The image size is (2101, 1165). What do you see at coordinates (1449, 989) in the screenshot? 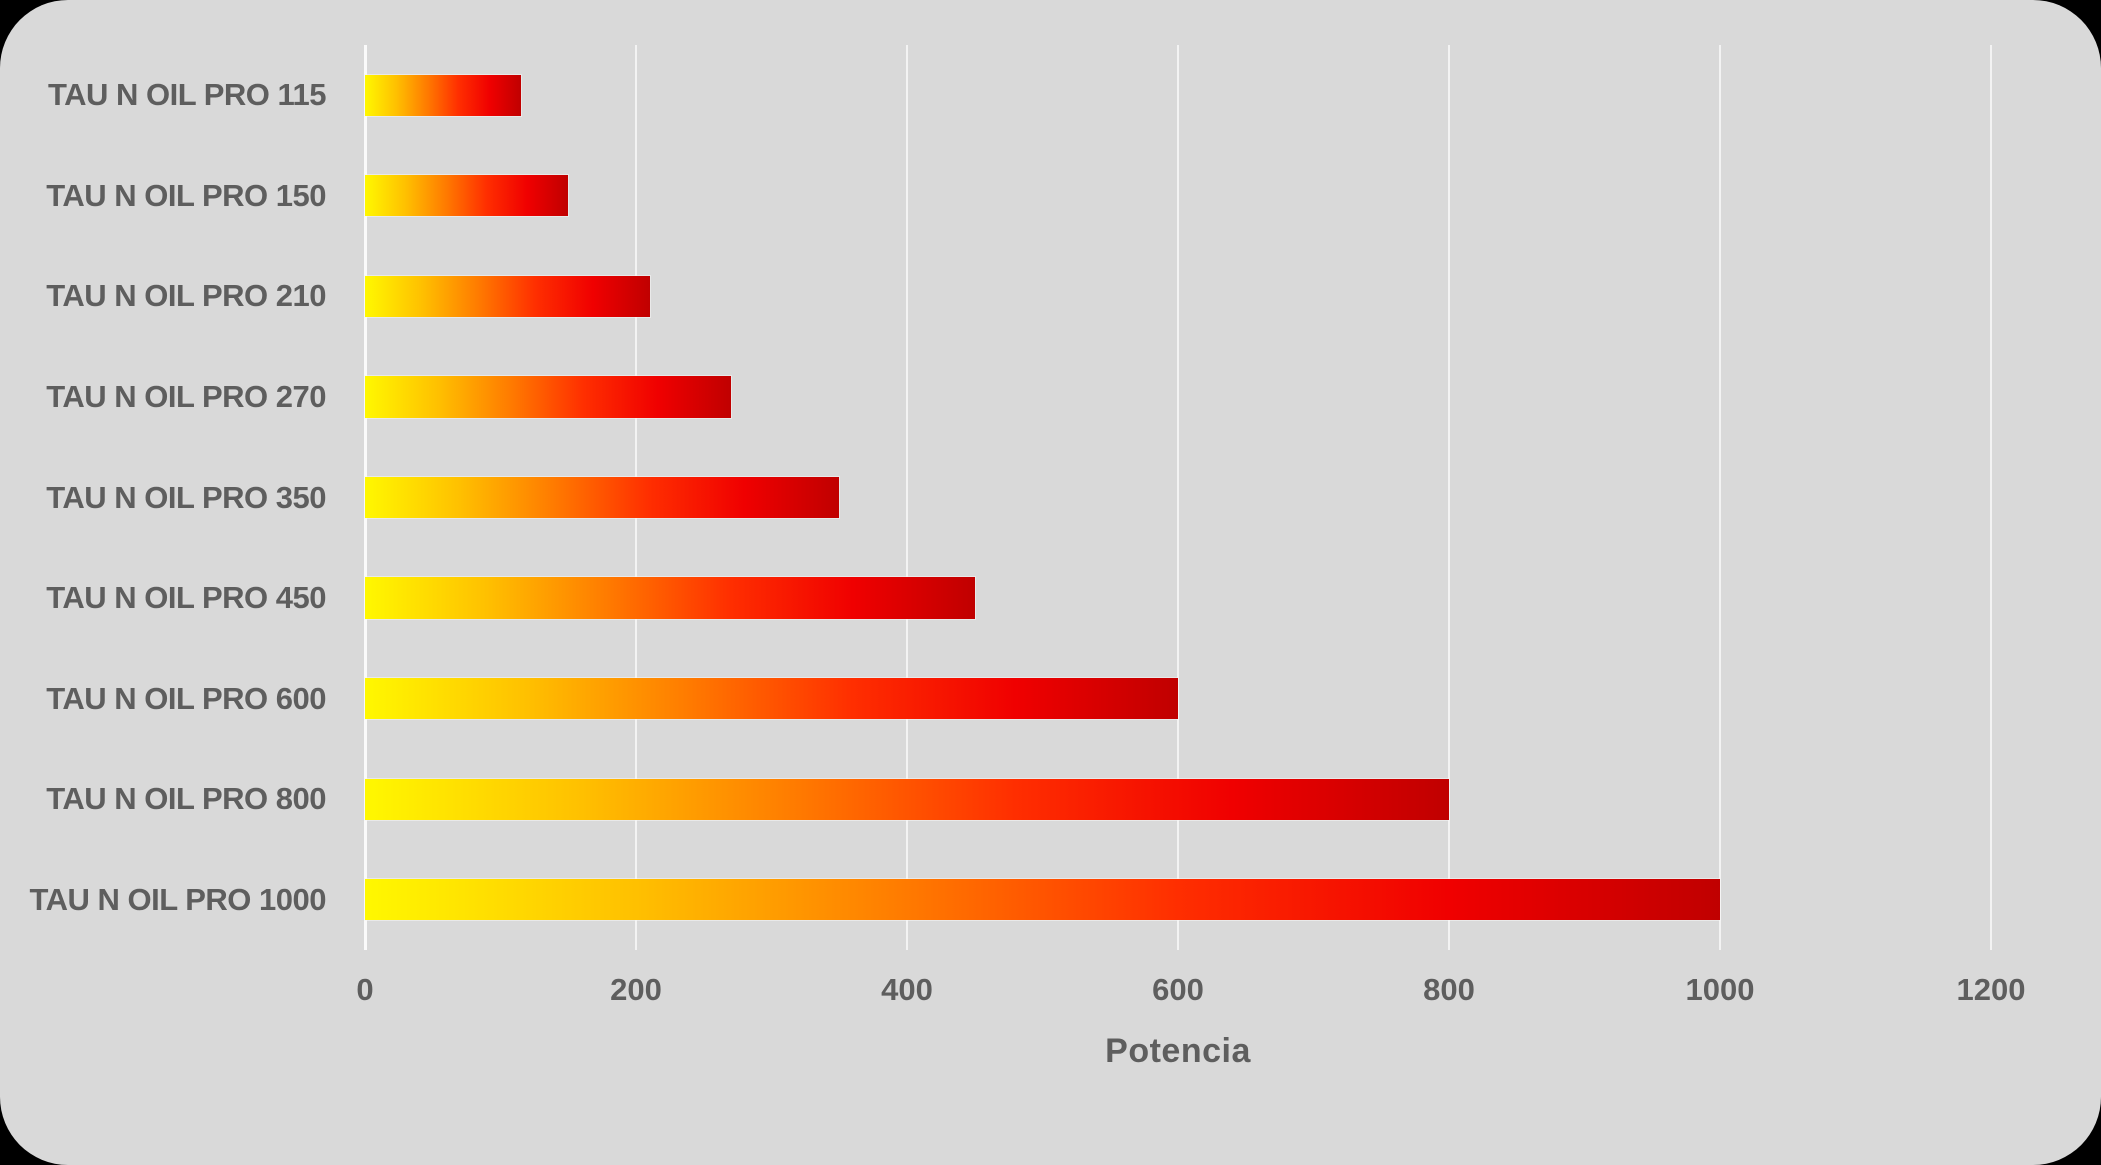
I see `x-tick-label: 800` at bounding box center [1449, 989].